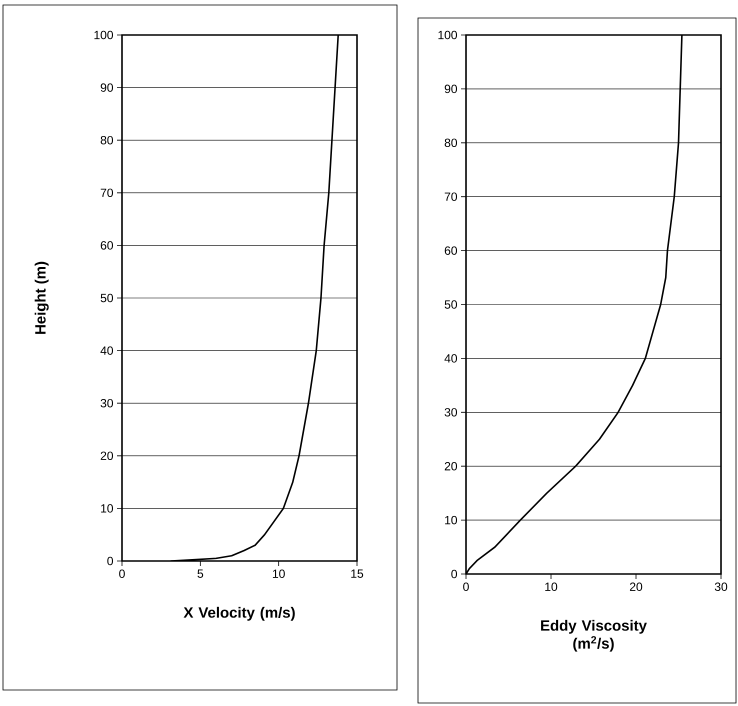  I want to click on x-axis-title: X Velocity (m/s), so click(239, 613).